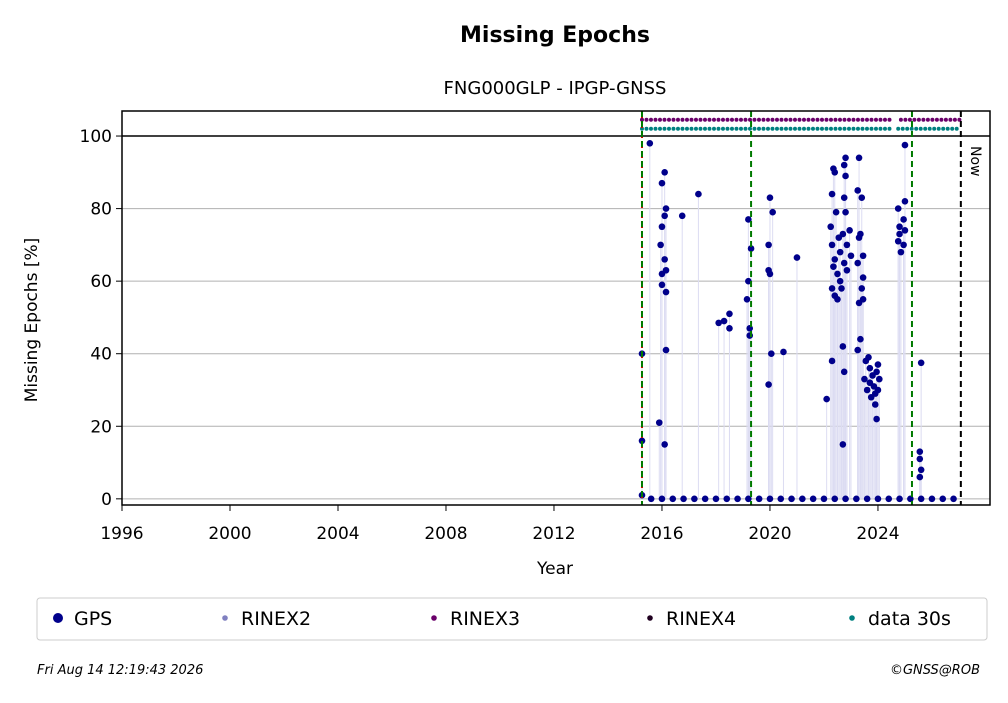  What do you see at coordinates (877, 534) in the screenshot?
I see `x-tick-label: 2024` at bounding box center [877, 534].